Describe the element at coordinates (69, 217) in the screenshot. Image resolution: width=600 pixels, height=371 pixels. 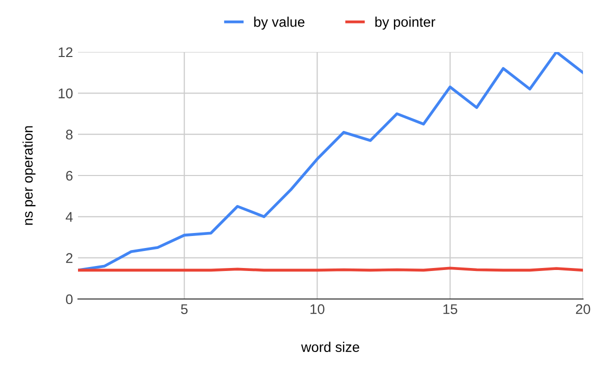
I see `y-tick-label: 4` at that location.